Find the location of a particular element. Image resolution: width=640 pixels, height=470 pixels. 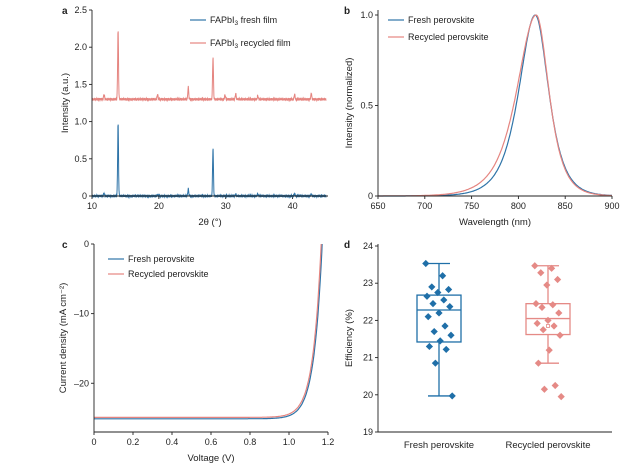

panel-c-xtick-label: 0 is located at coordinates (93, 442).